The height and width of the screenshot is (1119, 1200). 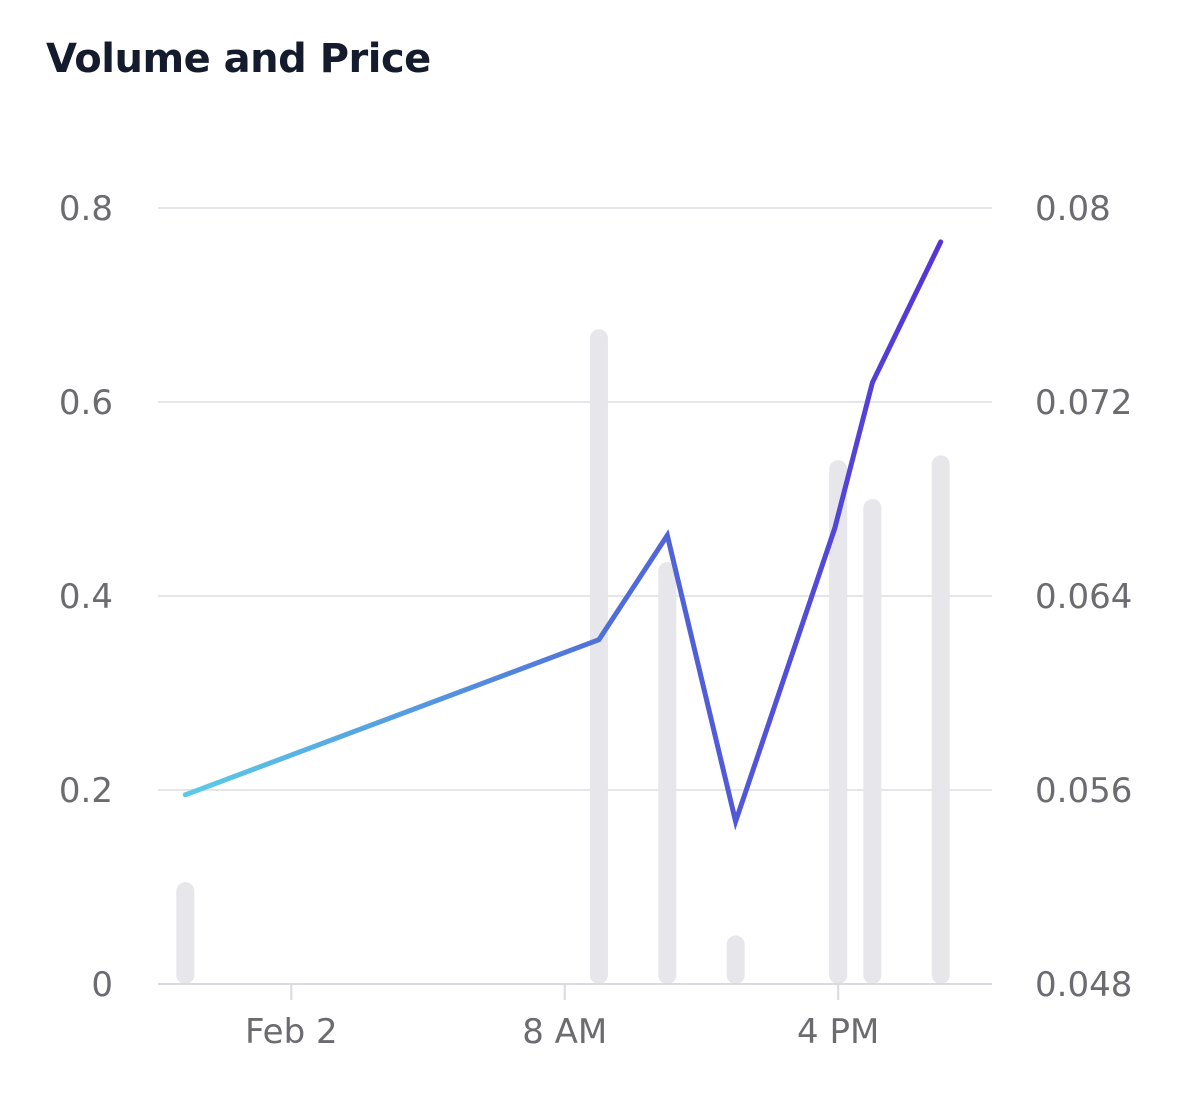 What do you see at coordinates (291, 1032) in the screenshot?
I see `x-tick-label: Feb 2` at bounding box center [291, 1032].